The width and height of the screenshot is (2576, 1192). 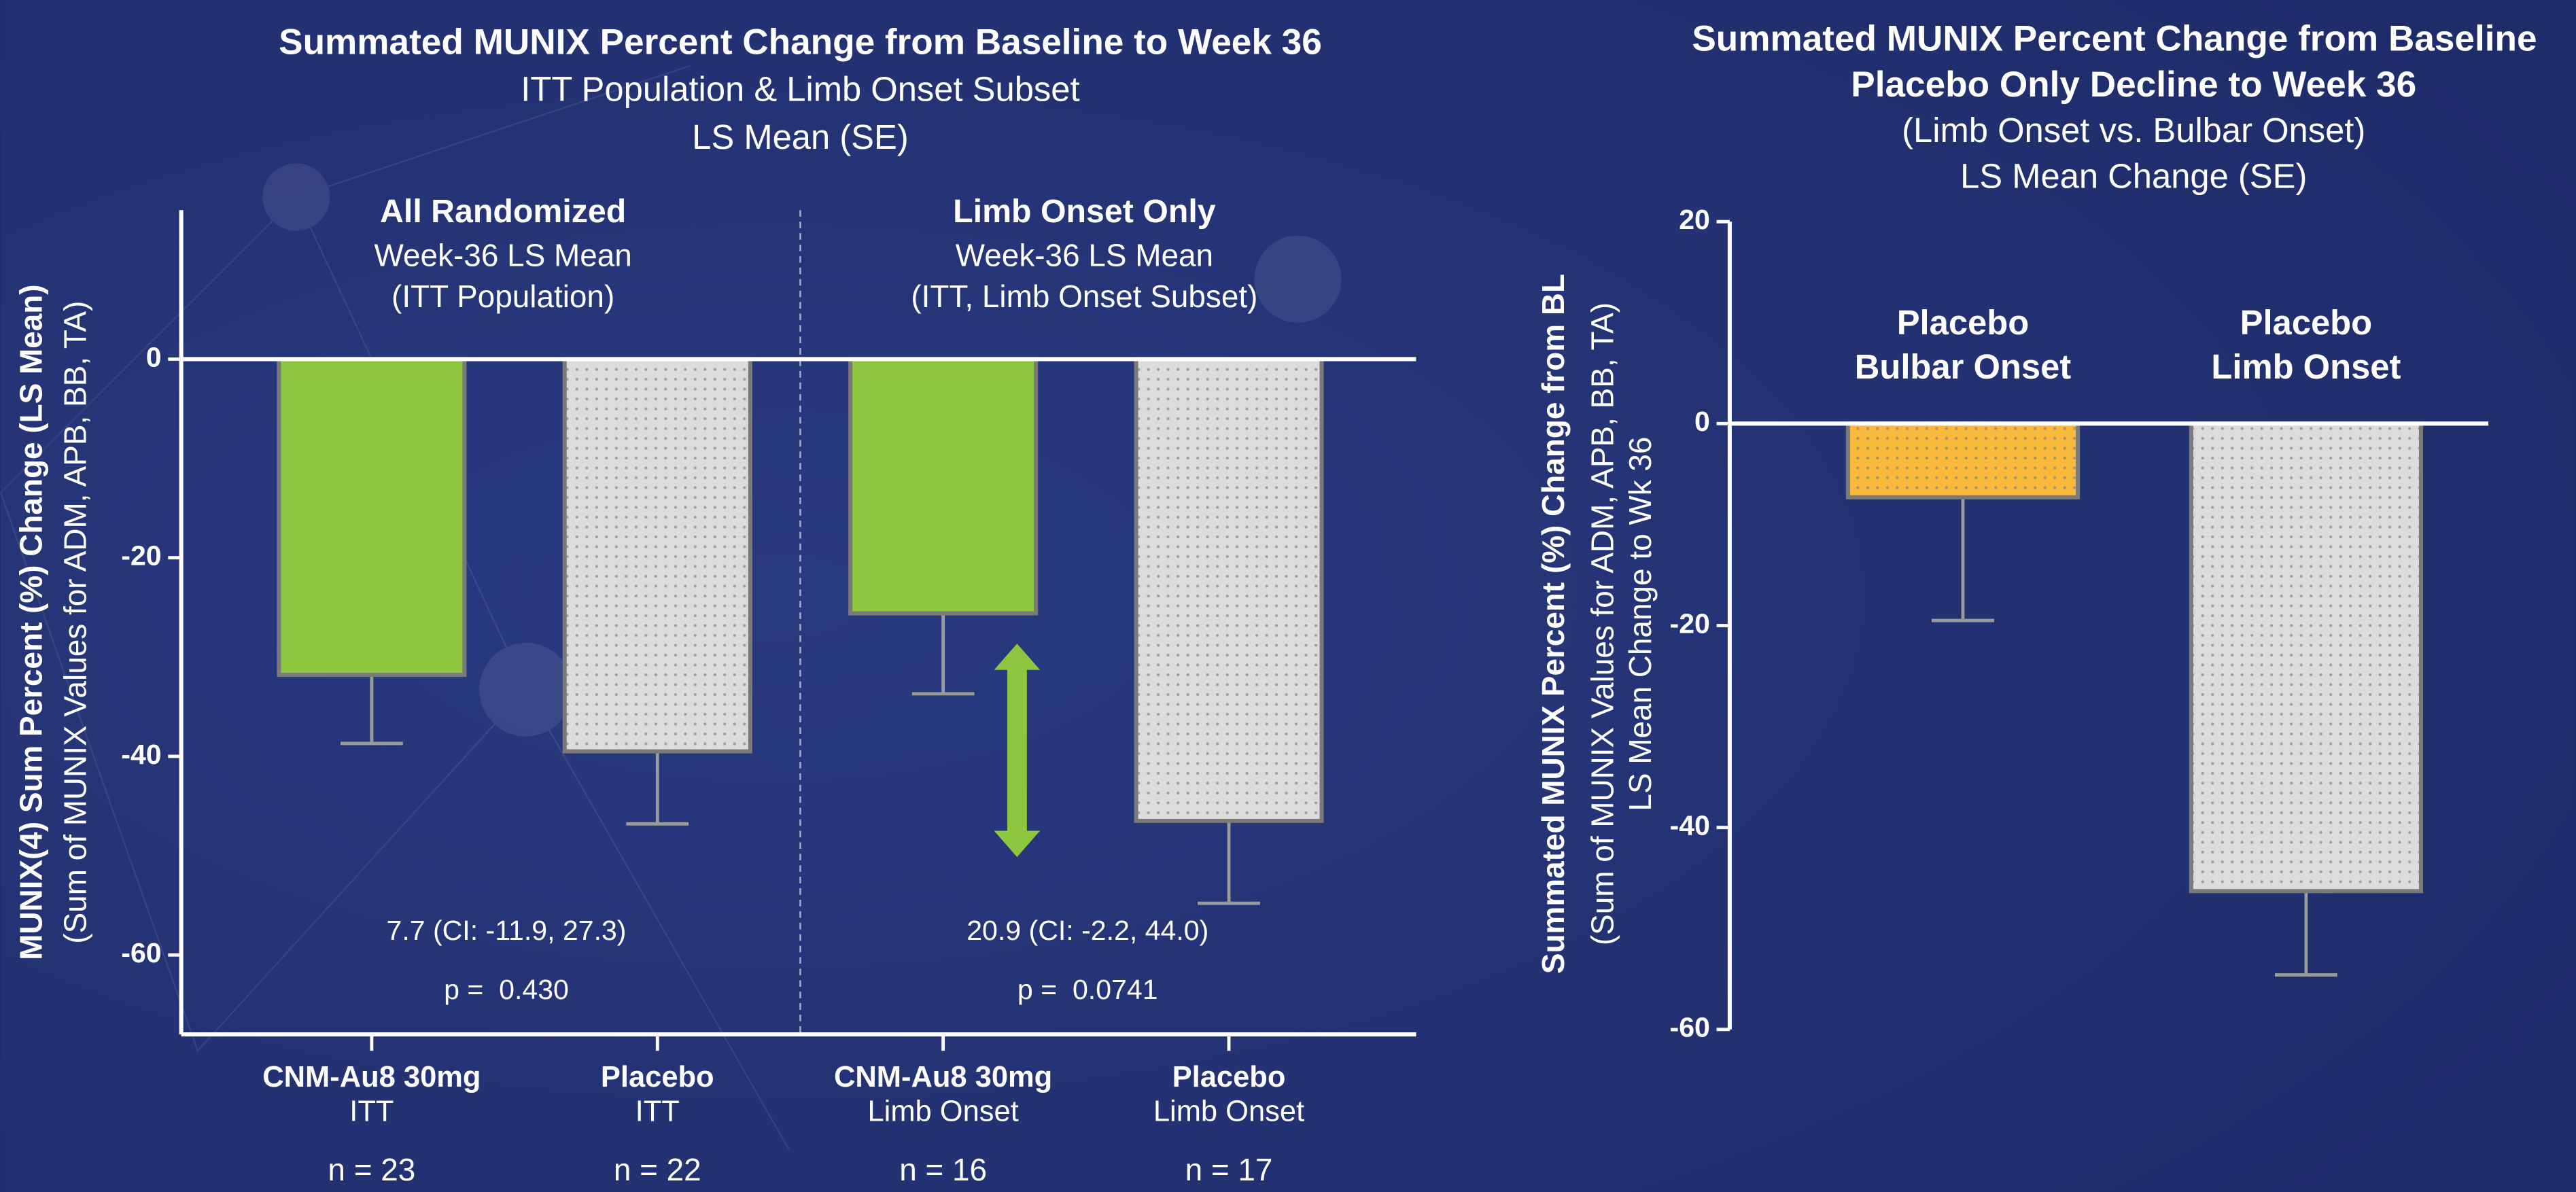 What do you see at coordinates (800, 89) in the screenshot?
I see `chart-subtitle: ITT Population & Limb Onset Subset` at bounding box center [800, 89].